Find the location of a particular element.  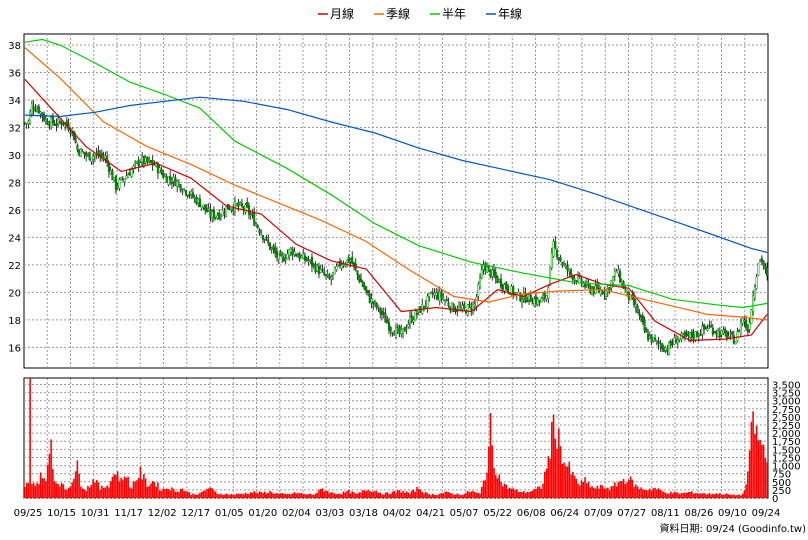

price-tick-label: 34 is located at coordinates (14, 101).